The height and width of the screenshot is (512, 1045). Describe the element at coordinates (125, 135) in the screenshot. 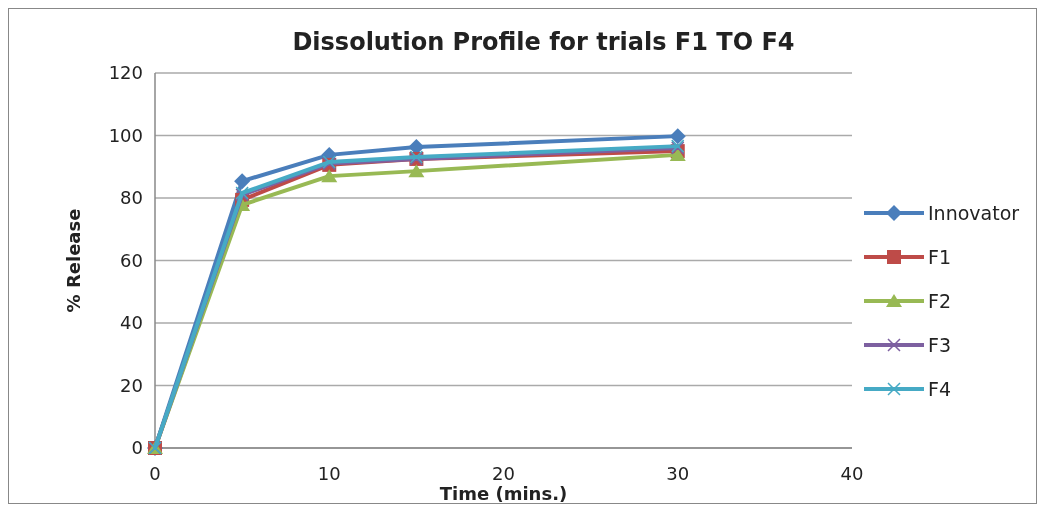

I see `y-tick-label: 100` at that location.